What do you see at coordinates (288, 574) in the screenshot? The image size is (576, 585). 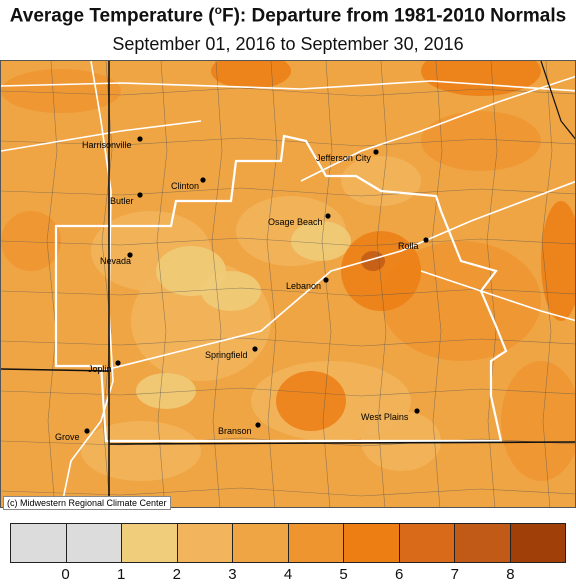 I see `legend-tick-label: 4` at bounding box center [288, 574].